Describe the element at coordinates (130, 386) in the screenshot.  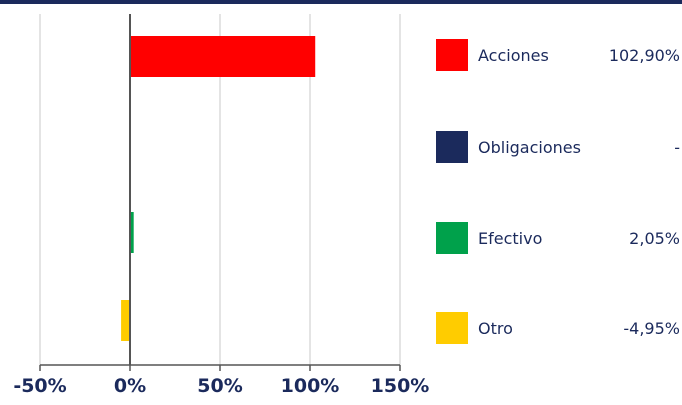
I see `x-tick-label-1: 0%` at that location.